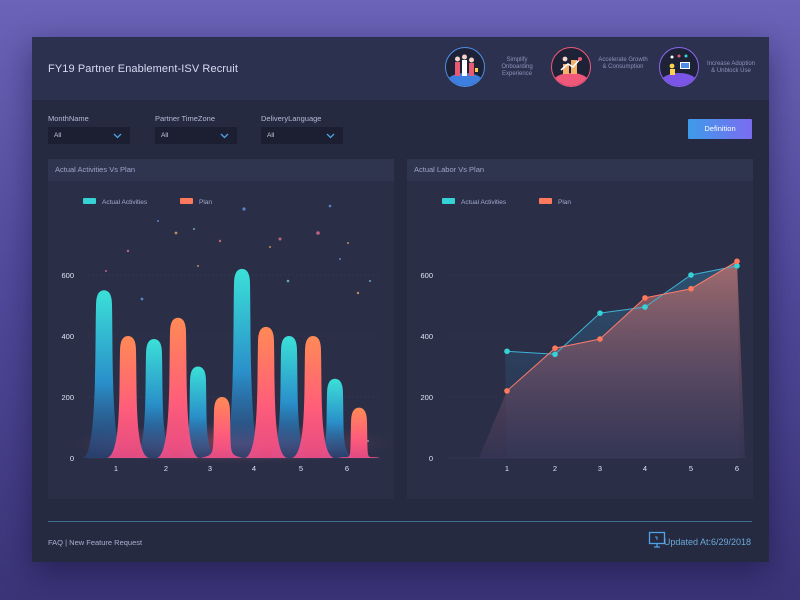 The width and height of the screenshot is (800, 600). I want to click on definition-button: Definition, so click(720, 129).